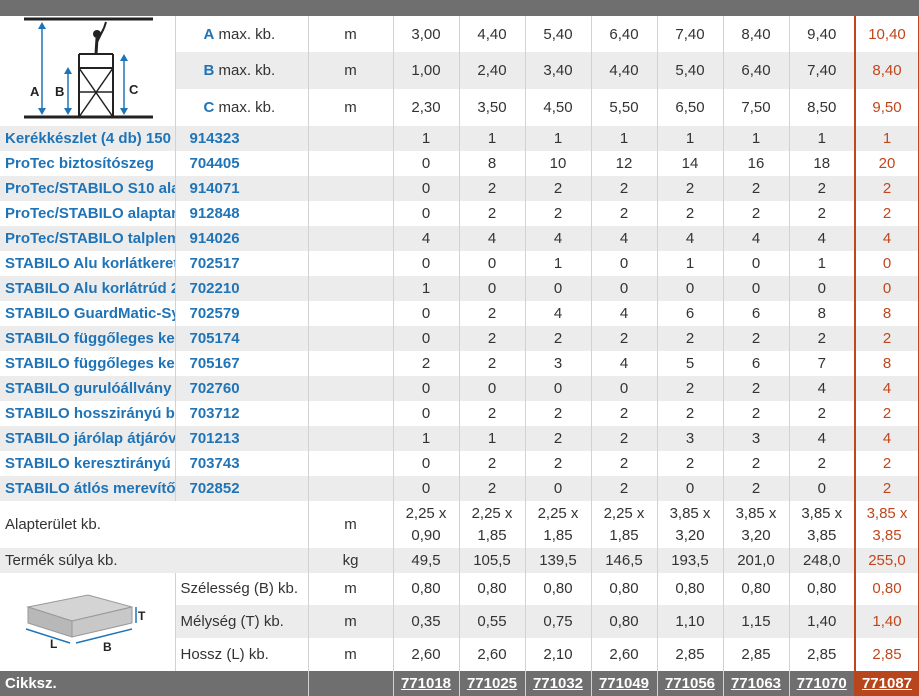 The width and height of the screenshot is (919, 696). Describe the element at coordinates (142, 616) in the screenshot. I see `box-label-t: T` at that location.